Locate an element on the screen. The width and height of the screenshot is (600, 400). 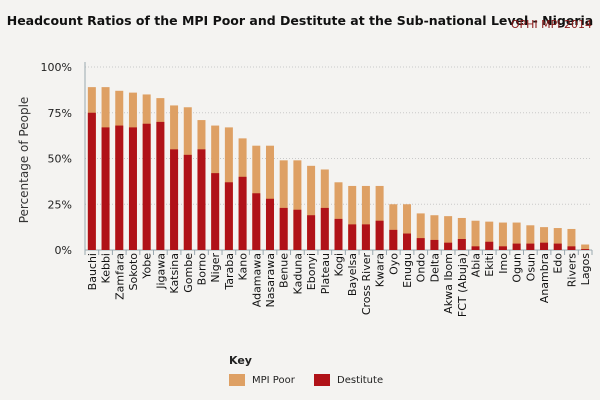
x-tick-label: Kwara is located at coordinates (380, 270).